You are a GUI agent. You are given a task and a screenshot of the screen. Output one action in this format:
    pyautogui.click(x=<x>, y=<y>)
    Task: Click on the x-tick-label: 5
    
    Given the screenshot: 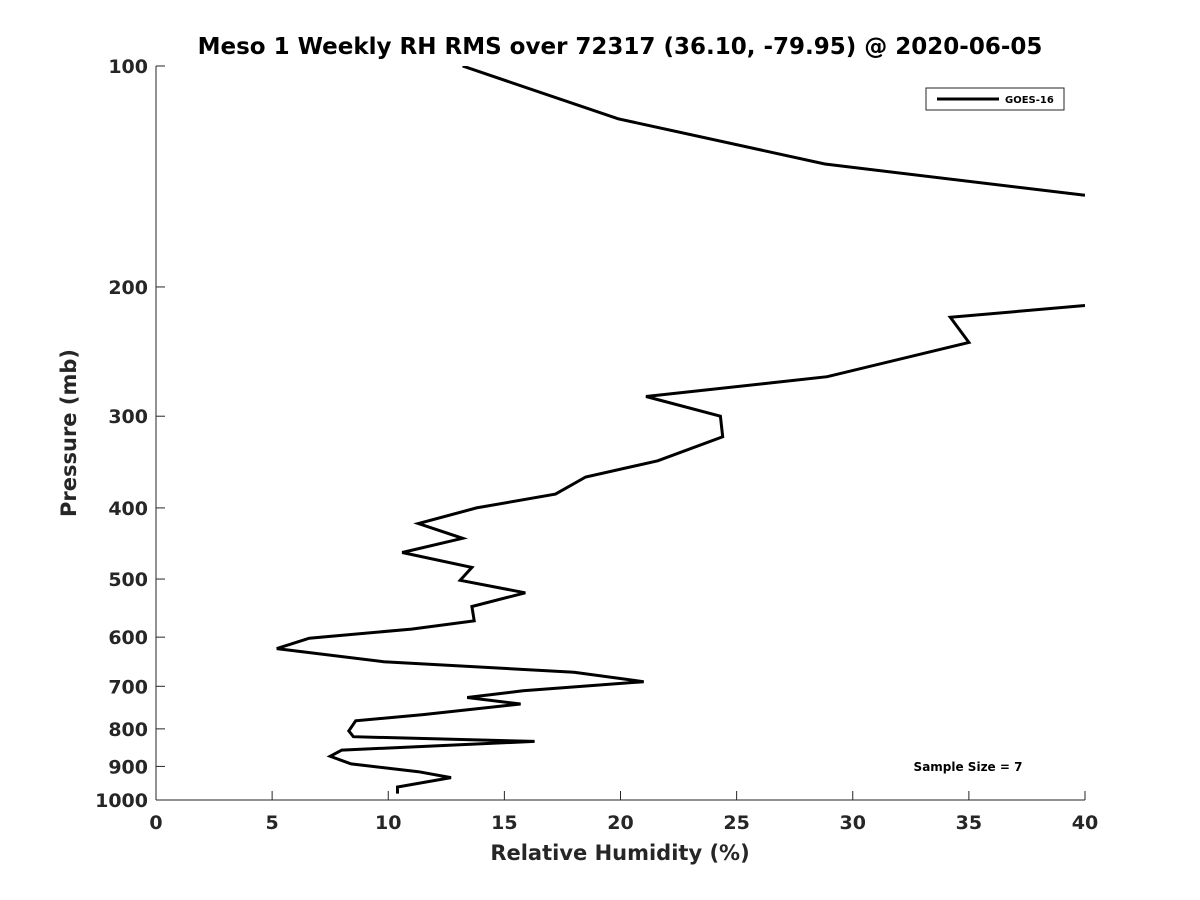 What is the action you would take?
    pyautogui.click(x=272, y=823)
    